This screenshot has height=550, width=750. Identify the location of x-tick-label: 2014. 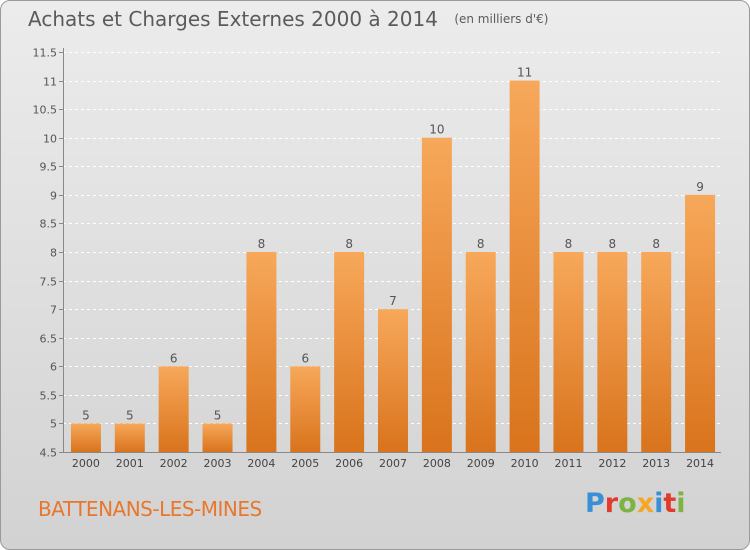
(700, 463).